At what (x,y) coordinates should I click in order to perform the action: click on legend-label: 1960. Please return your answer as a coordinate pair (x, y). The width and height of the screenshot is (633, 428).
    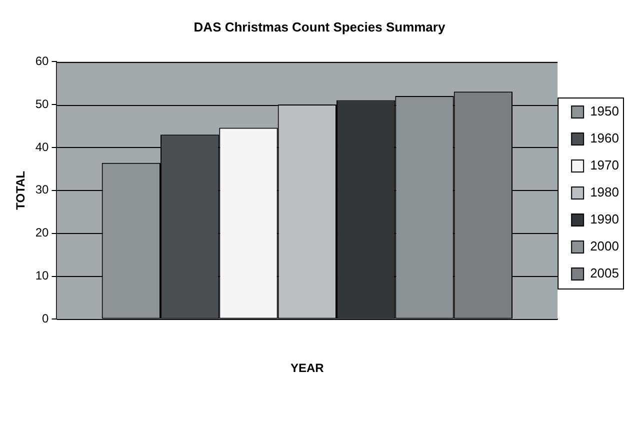
    Looking at the image, I should click on (604, 138).